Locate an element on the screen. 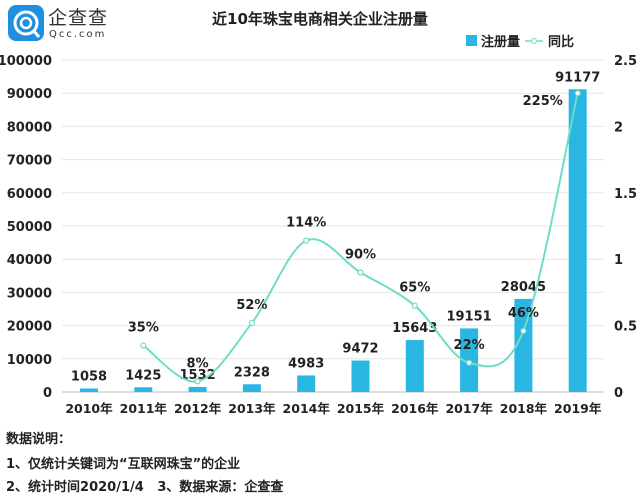  left-axis-tick: 40000 is located at coordinates (29, 260).